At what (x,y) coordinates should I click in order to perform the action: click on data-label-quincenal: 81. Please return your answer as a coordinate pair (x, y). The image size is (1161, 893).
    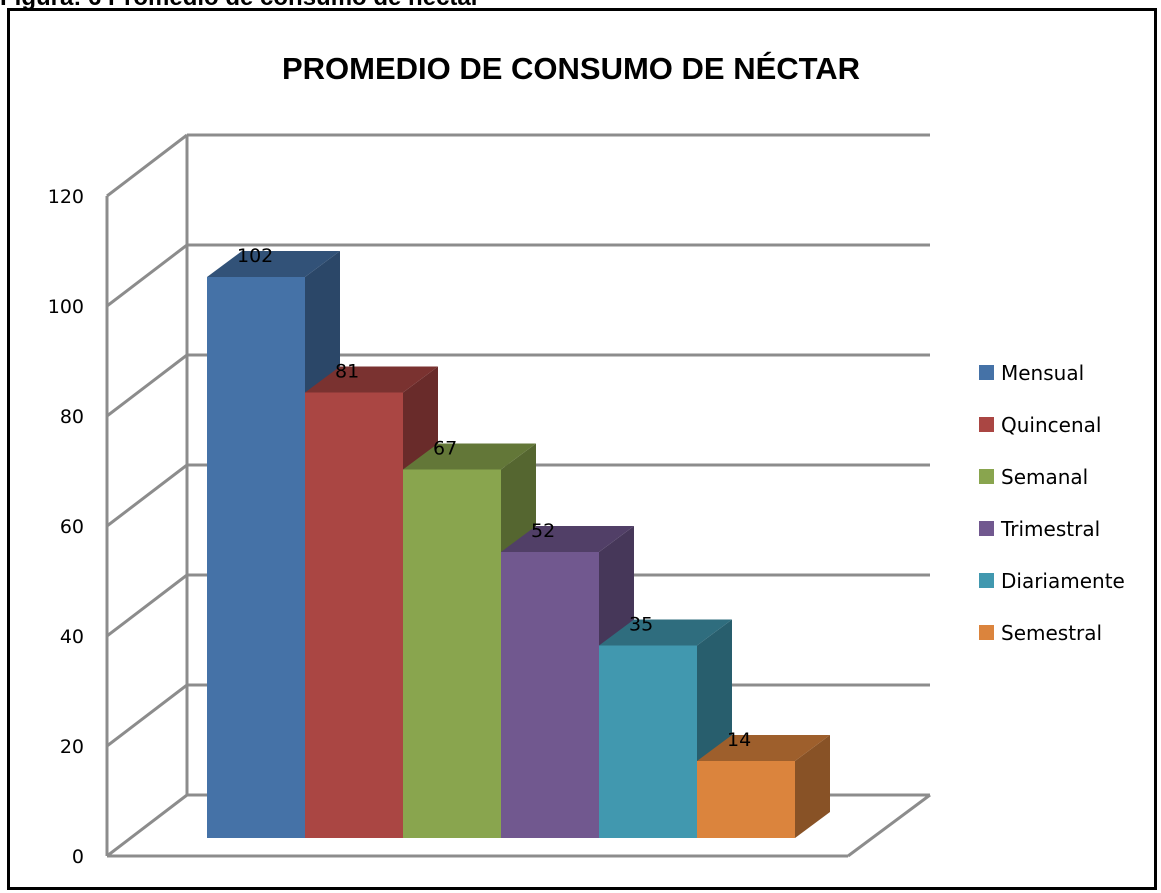
    Looking at the image, I should click on (347, 372).